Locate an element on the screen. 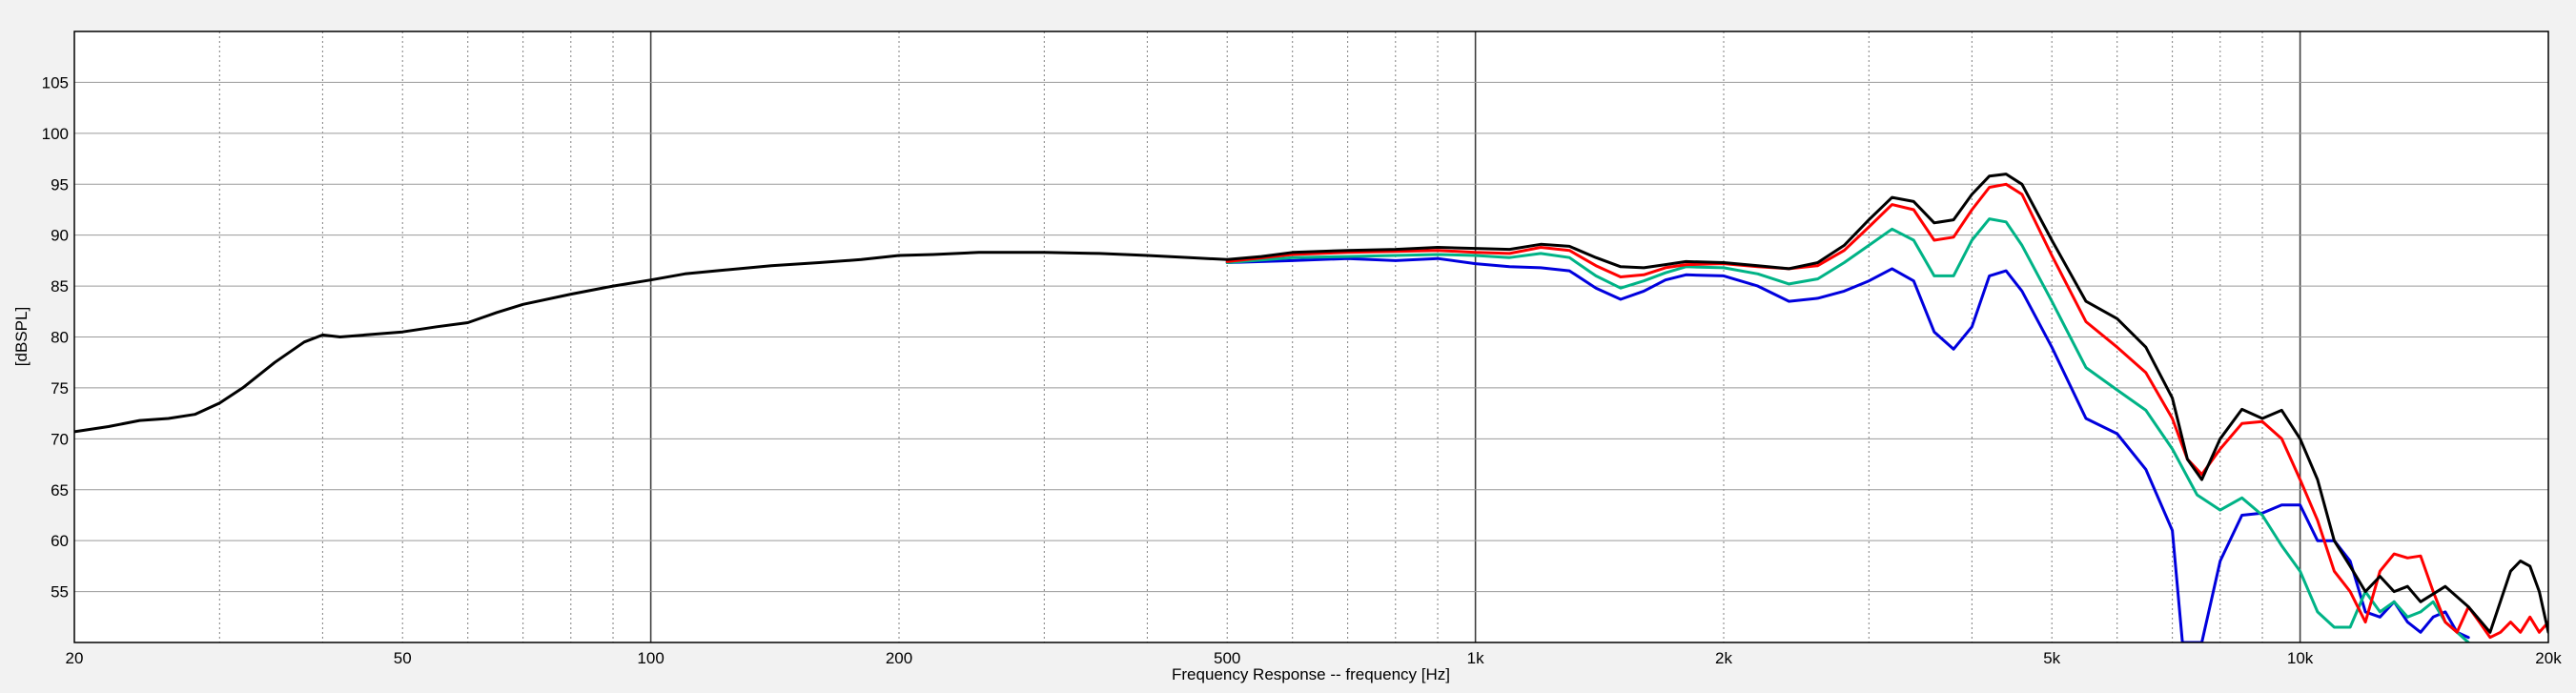 The width and height of the screenshot is (2576, 693). y-tick-label: 70 is located at coordinates (60, 439).